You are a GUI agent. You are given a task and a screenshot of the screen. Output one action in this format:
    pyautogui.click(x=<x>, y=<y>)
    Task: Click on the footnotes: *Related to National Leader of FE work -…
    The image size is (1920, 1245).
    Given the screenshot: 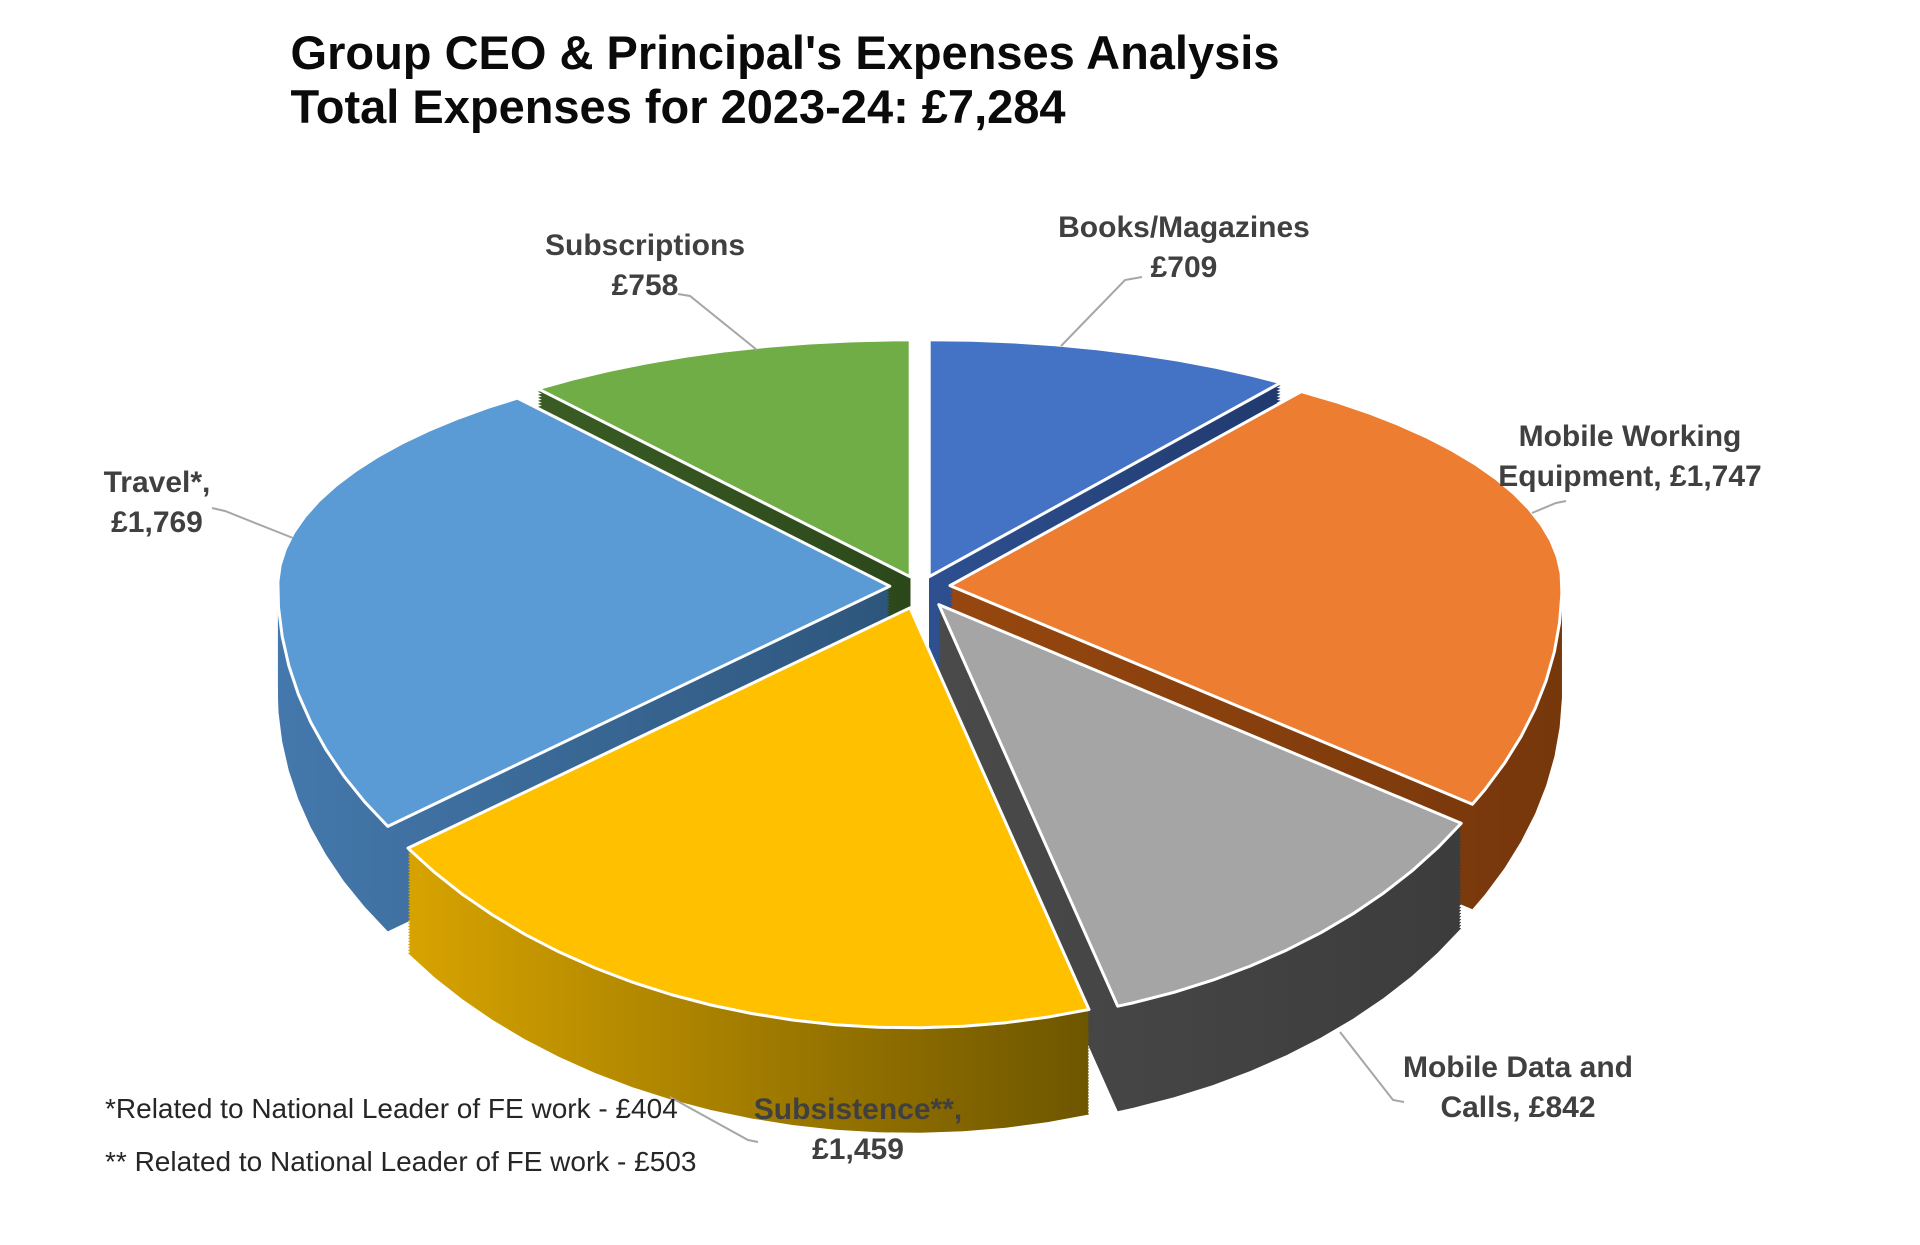 What is the action you would take?
    pyautogui.click(x=400, y=1135)
    